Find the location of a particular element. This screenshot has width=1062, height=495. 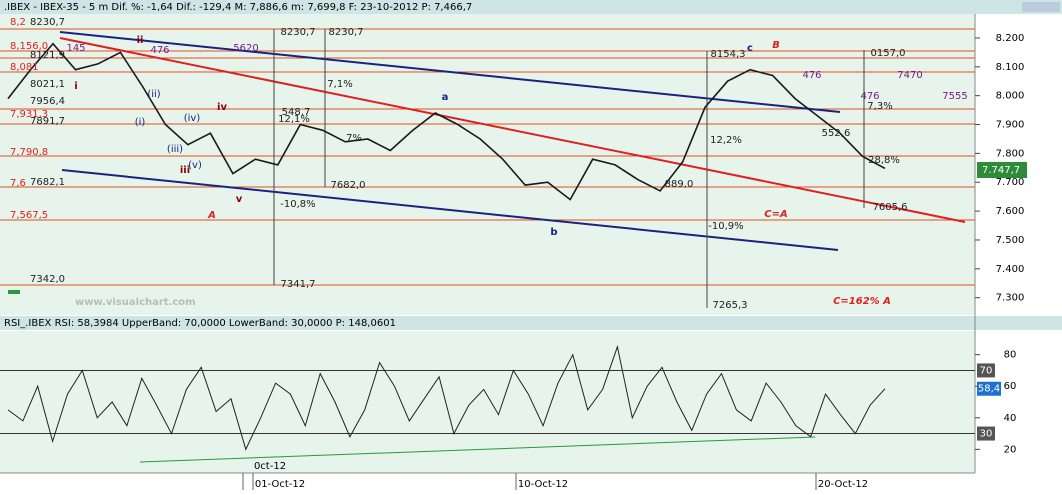

annotation: 889,0 is located at coordinates (679, 184).